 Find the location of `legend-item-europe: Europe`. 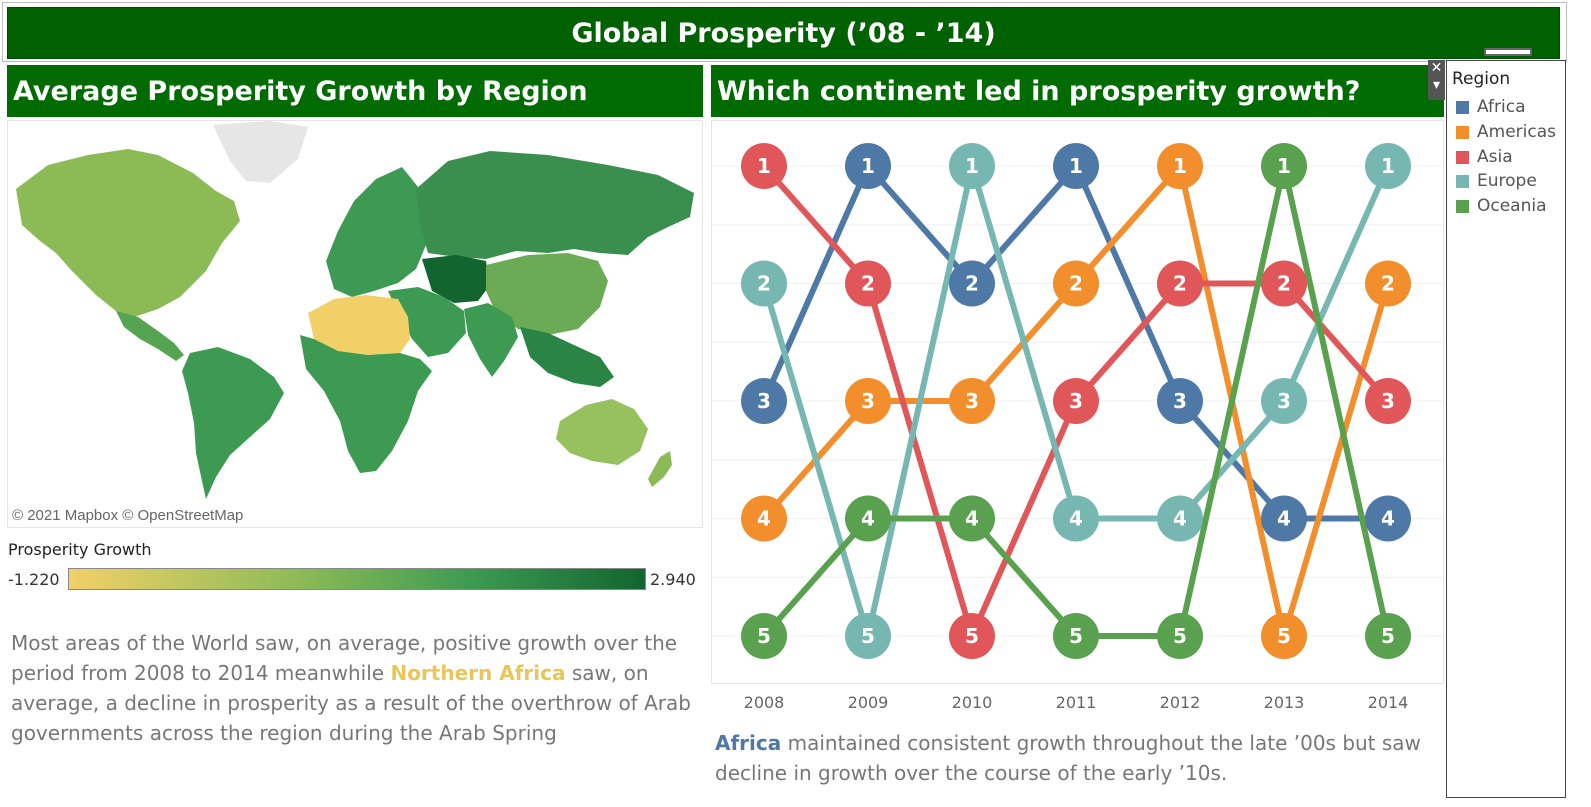

legend-item-europe: Europe is located at coordinates (1496, 181).